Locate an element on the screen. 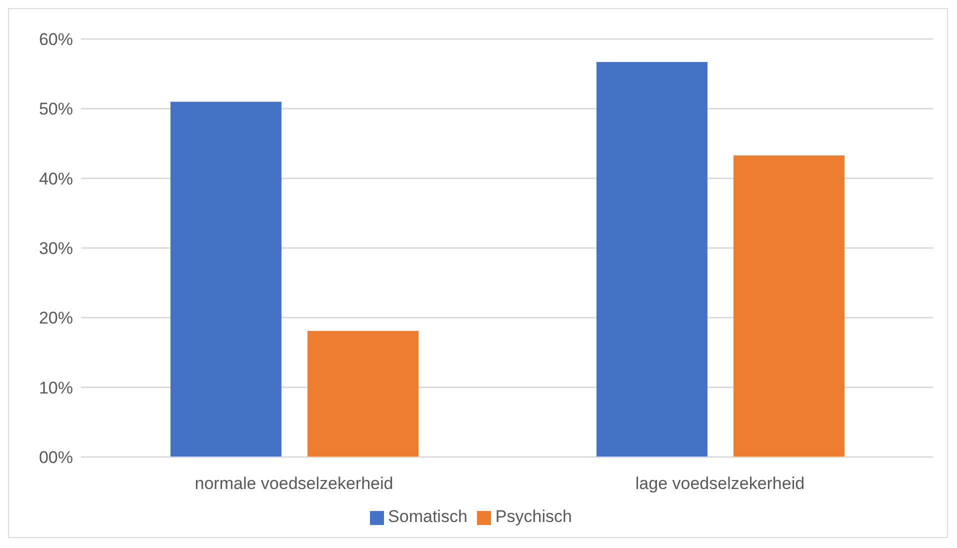 The width and height of the screenshot is (957, 548). y-tick-label: 50% is located at coordinates (55, 109).